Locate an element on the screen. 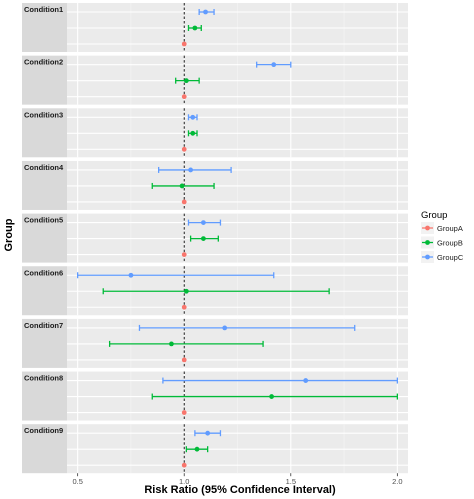  facet-label: Condition5 is located at coordinates (43, 220).